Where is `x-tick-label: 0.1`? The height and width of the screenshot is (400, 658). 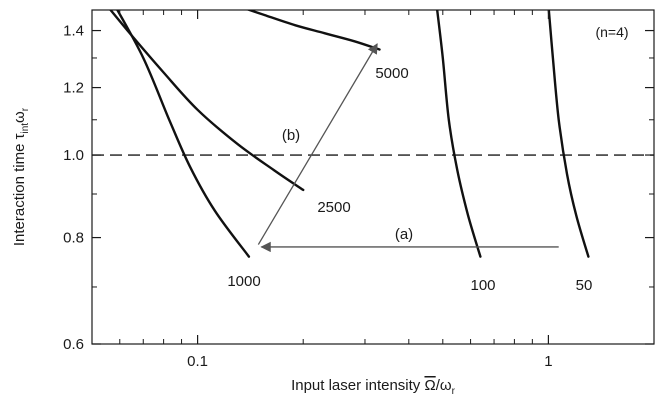 x-tick-label: 0.1 is located at coordinates (197, 361).